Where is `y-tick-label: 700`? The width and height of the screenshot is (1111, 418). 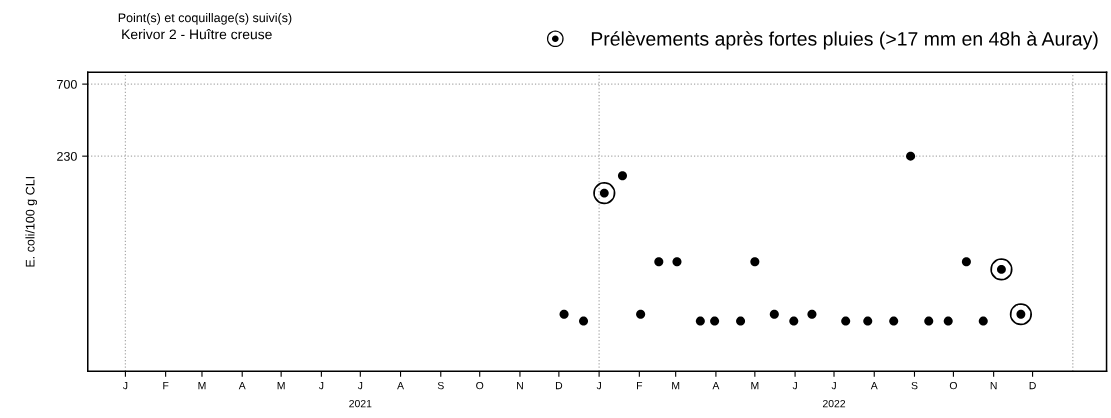 y-tick-label: 700 is located at coordinates (67, 84).